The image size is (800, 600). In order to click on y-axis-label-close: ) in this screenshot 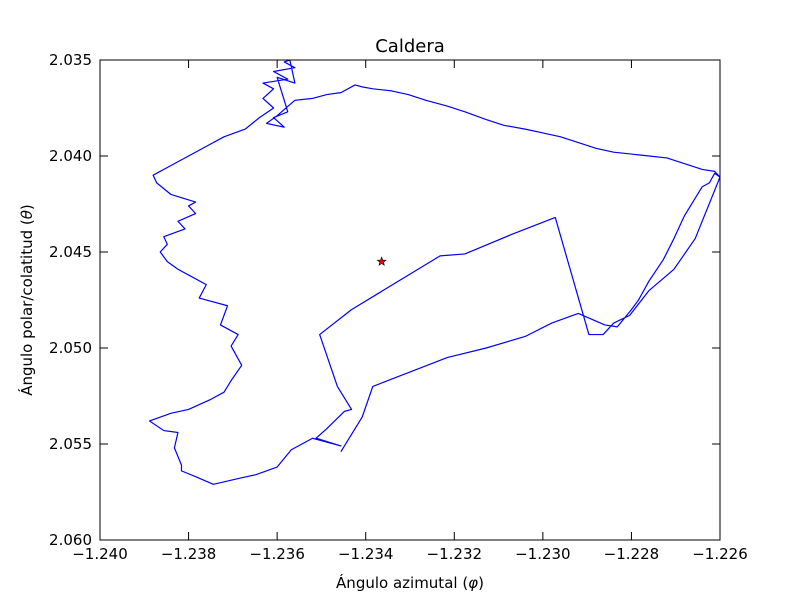, I will do `click(27, 207)`.